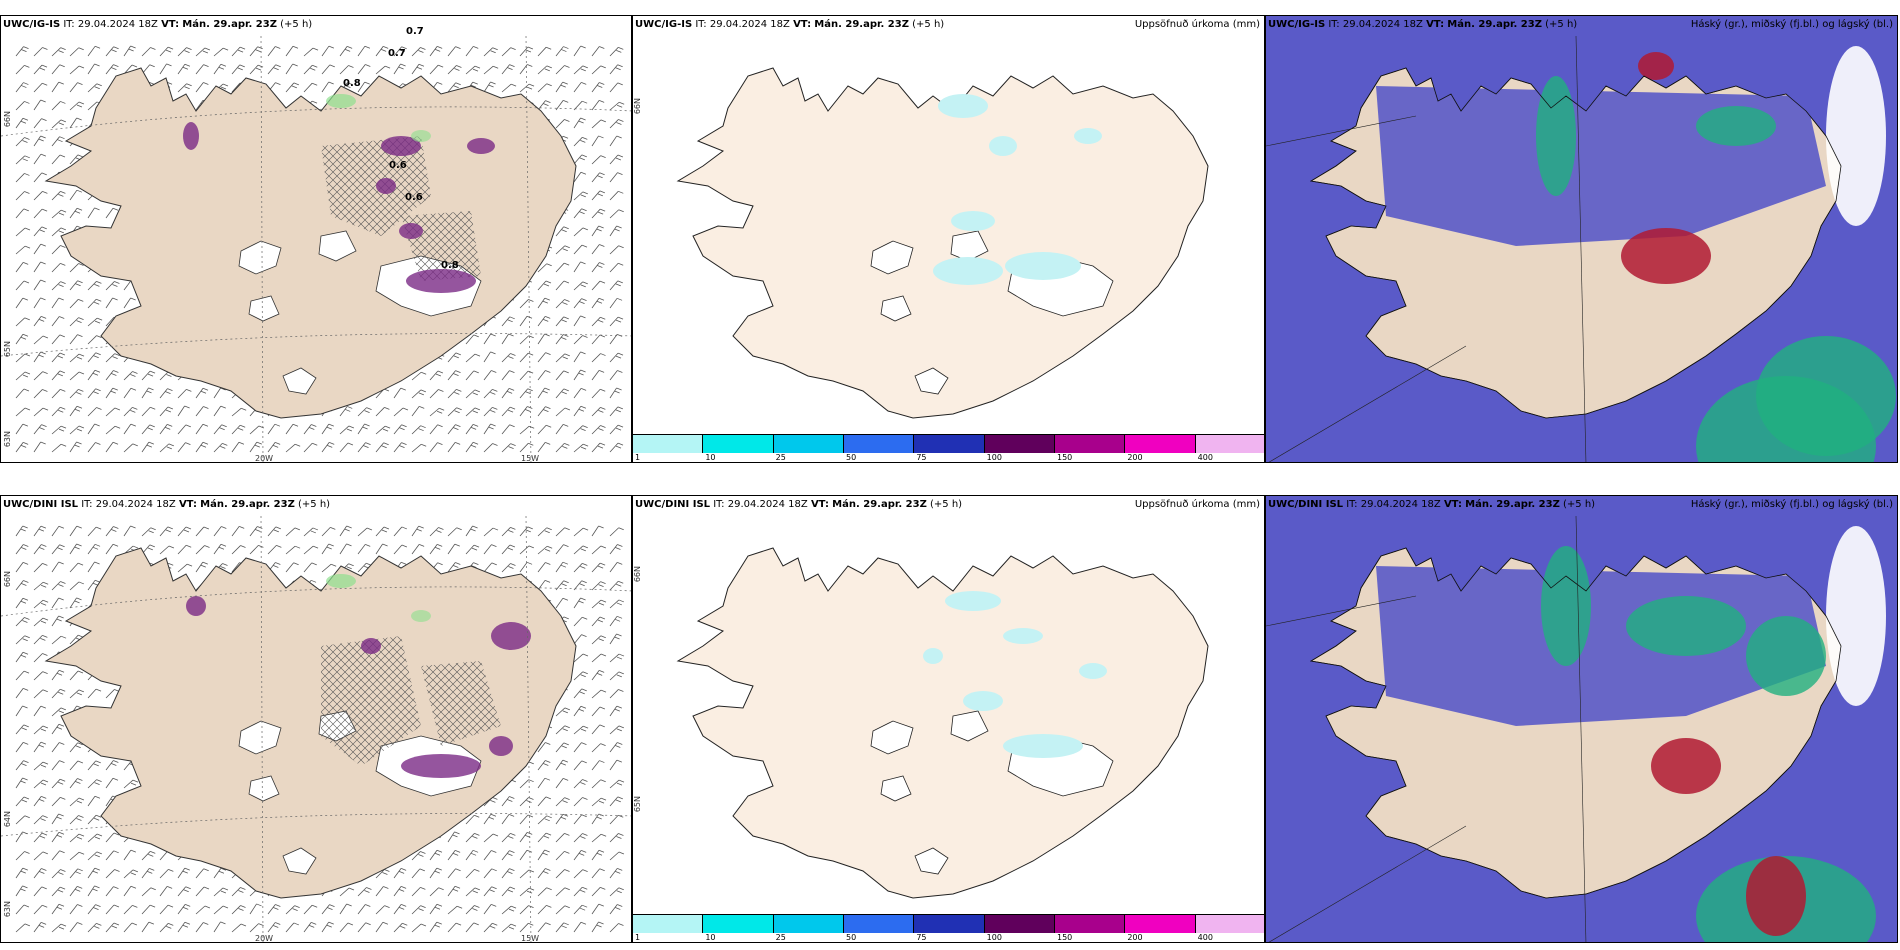  I want to click on graticule, so click(316, 248).